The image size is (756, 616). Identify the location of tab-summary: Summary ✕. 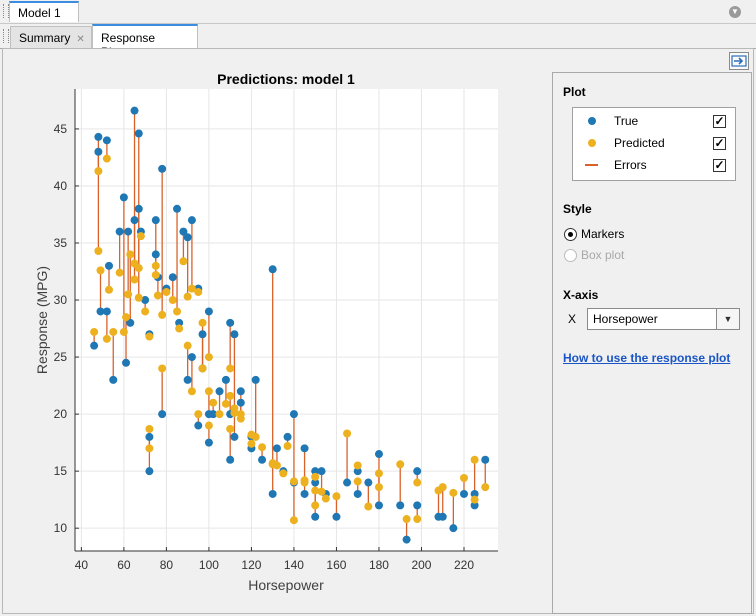
(51, 37).